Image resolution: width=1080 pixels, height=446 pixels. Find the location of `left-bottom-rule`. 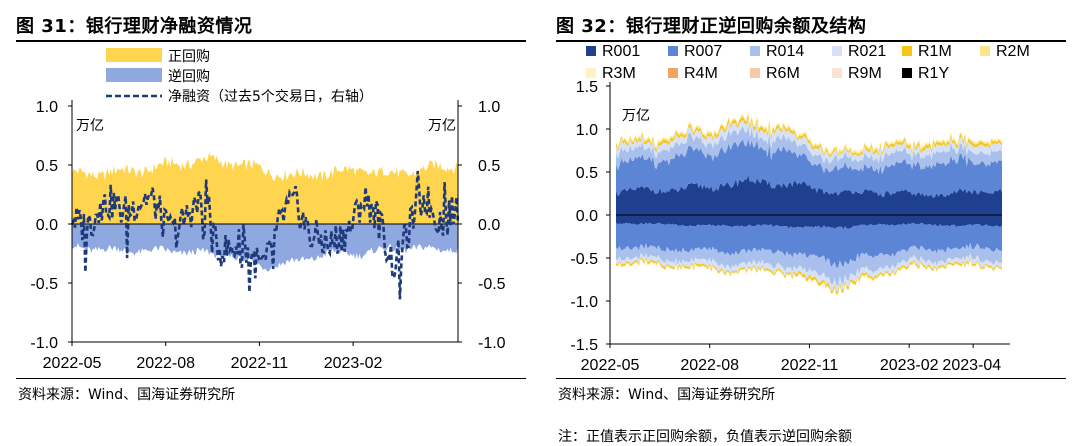

left-bottom-rule is located at coordinates (271, 378).